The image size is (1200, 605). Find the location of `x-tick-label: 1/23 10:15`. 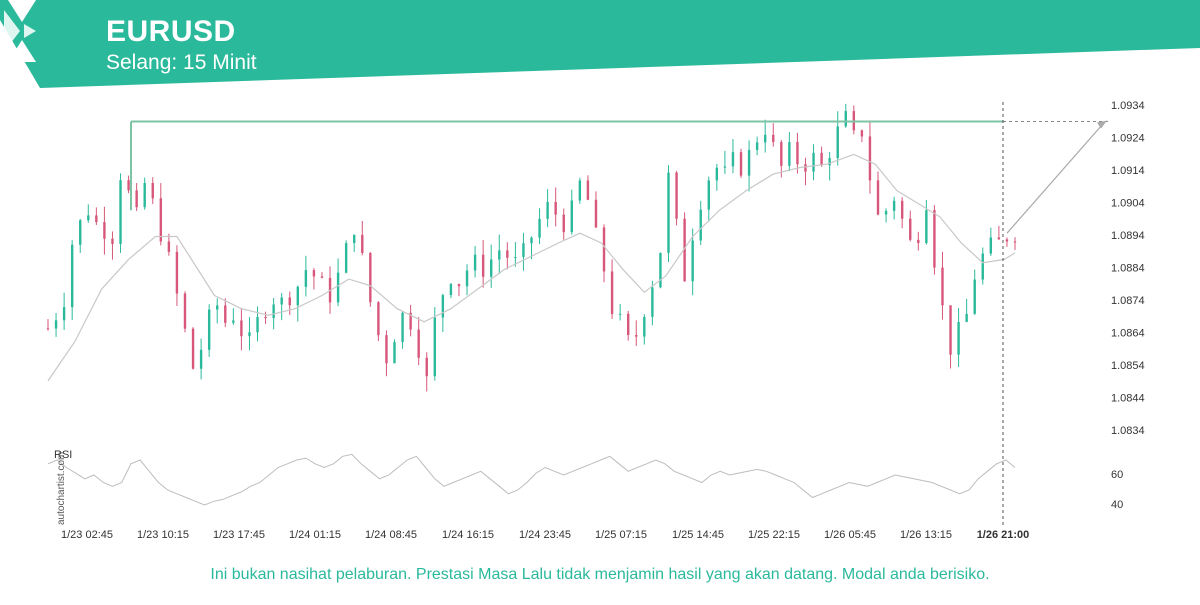

x-tick-label: 1/23 10:15 is located at coordinates (163, 535).